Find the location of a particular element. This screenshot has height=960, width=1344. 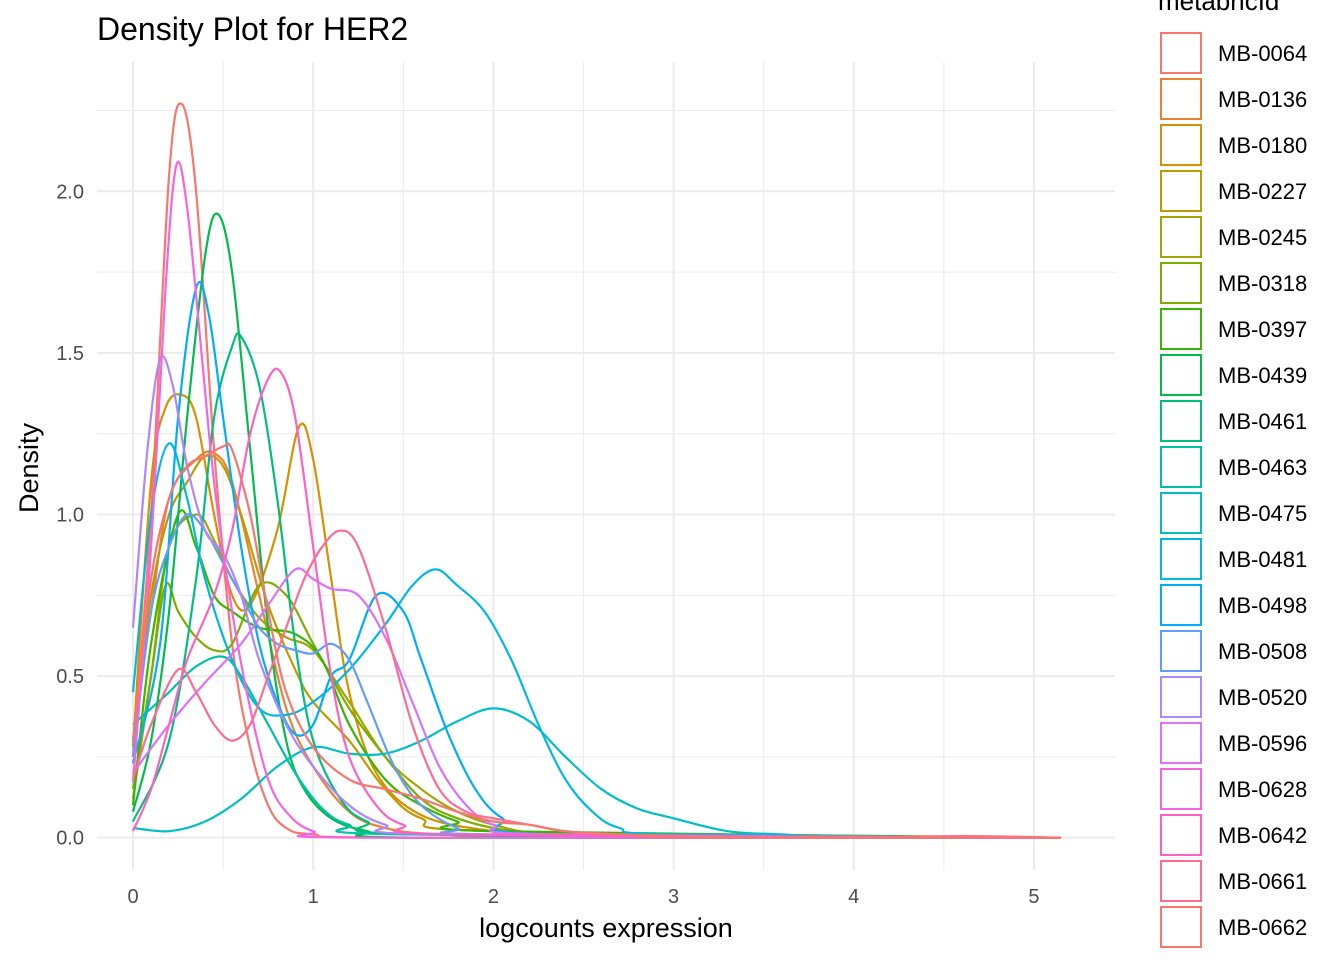

x-axis-title: logcounts expression is located at coordinates (606, 928).